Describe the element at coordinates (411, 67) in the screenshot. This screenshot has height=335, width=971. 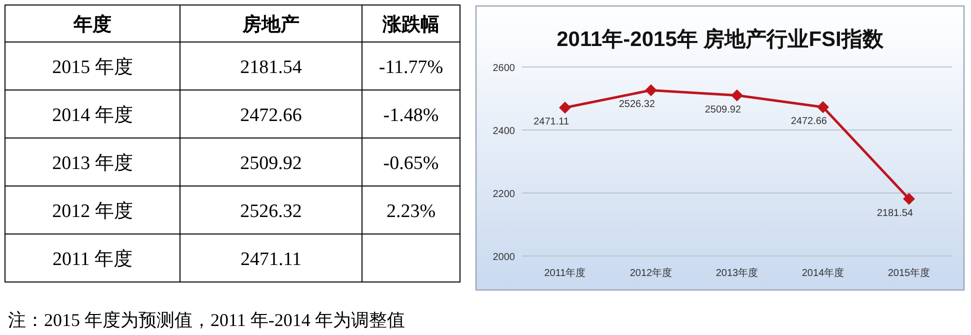
I see `text: -11.77%` at that location.